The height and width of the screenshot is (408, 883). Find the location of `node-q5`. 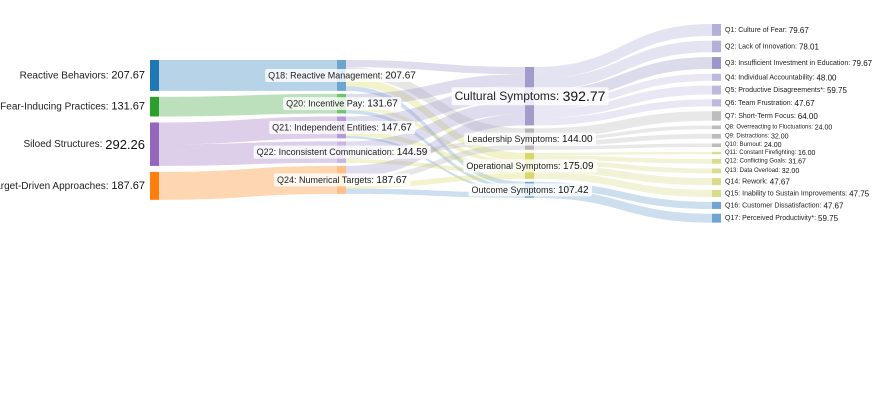

node-q5 is located at coordinates (716, 90).